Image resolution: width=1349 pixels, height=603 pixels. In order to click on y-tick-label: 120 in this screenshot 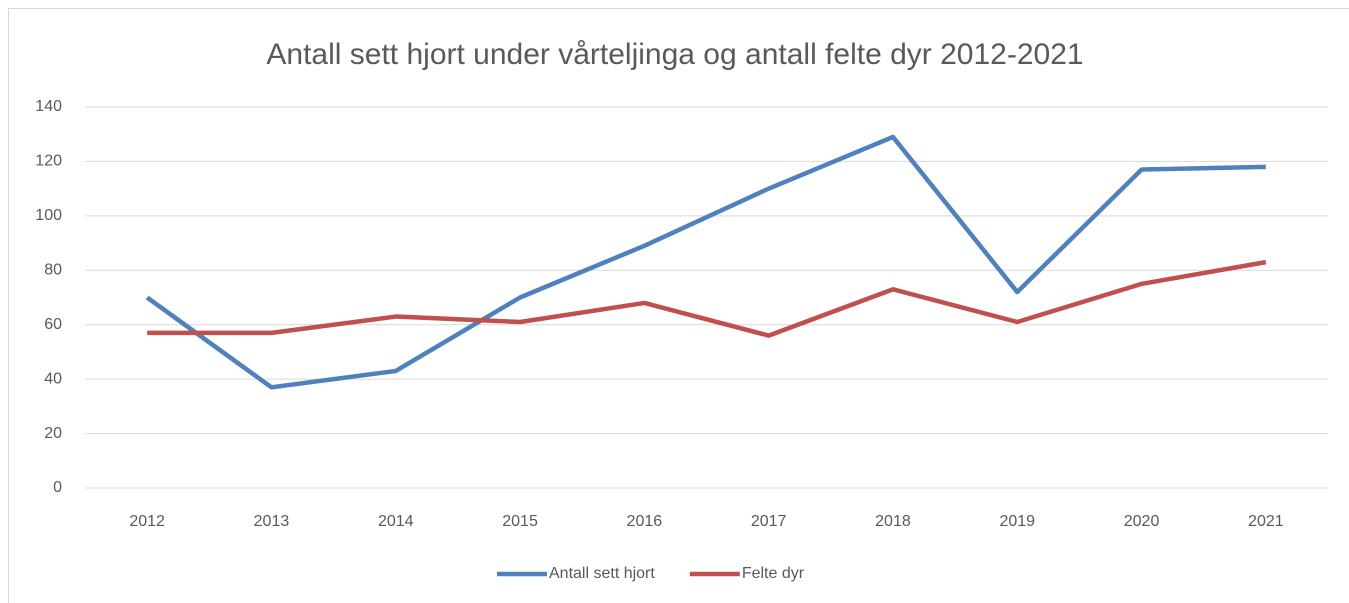, I will do `click(48, 161)`.